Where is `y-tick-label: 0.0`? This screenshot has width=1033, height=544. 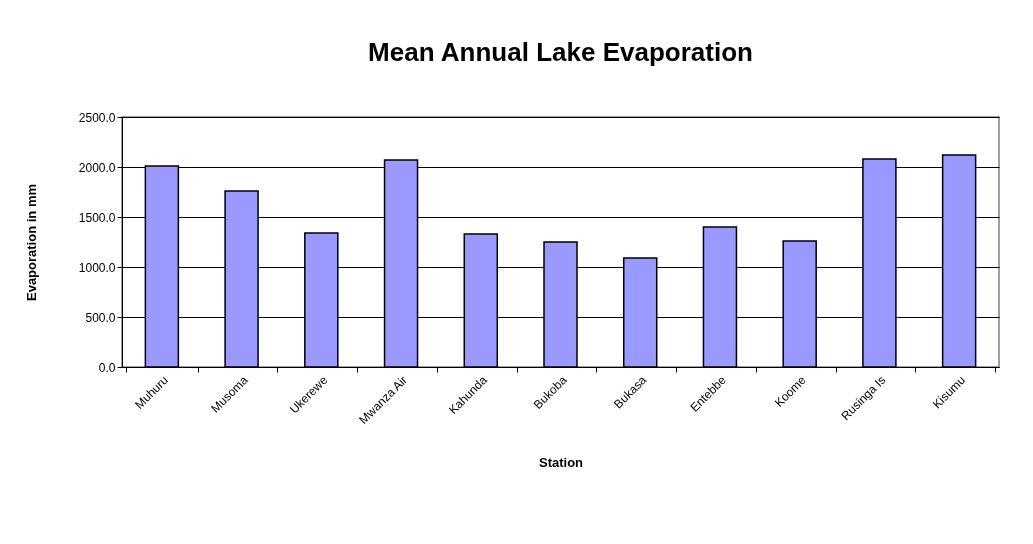 y-tick-label: 0.0 is located at coordinates (107, 367).